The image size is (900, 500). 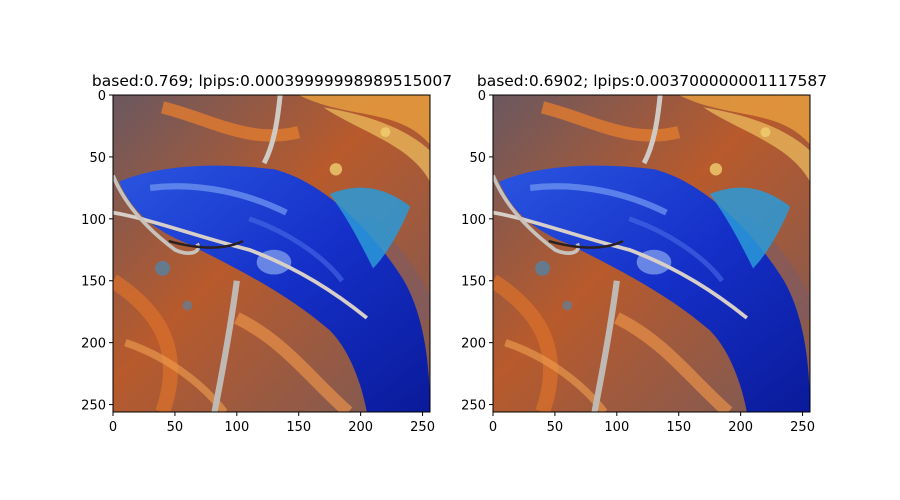 I want to click on subplot-2-xtick-label-4: 200, so click(x=740, y=427).